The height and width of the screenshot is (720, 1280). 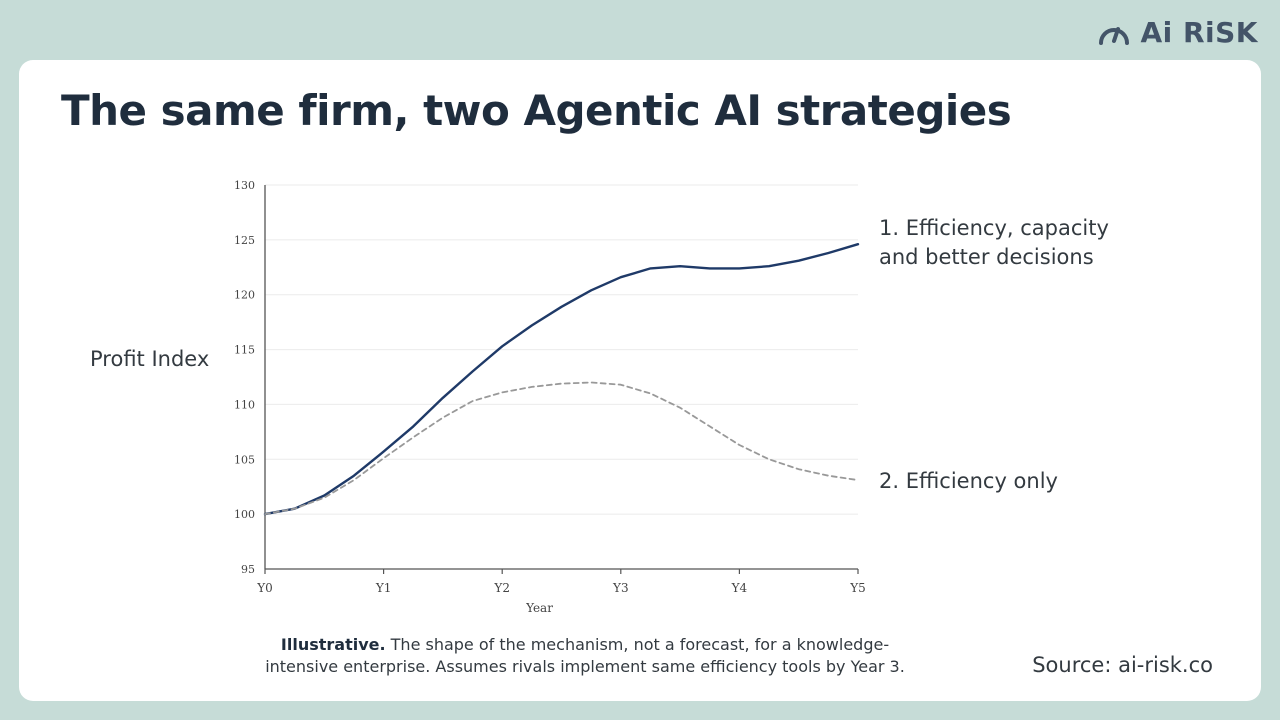 What do you see at coordinates (501, 588) in the screenshot?
I see `x-tick-label-y2: Y2` at bounding box center [501, 588].